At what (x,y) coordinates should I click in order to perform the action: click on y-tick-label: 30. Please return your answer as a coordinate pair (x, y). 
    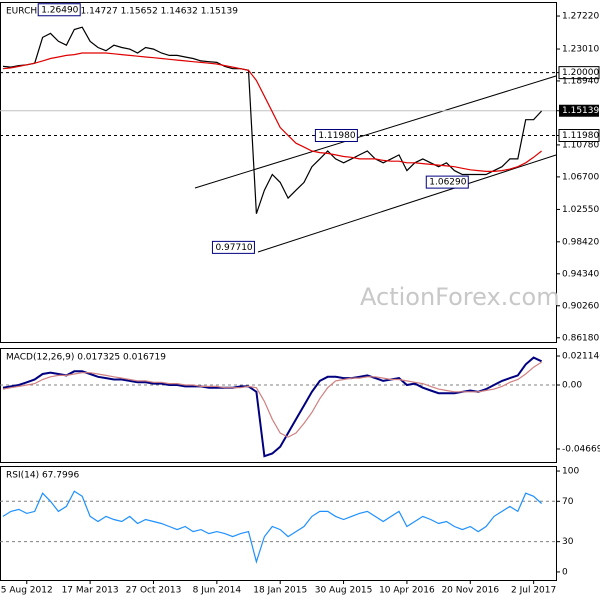
    Looking at the image, I should click on (568, 542).